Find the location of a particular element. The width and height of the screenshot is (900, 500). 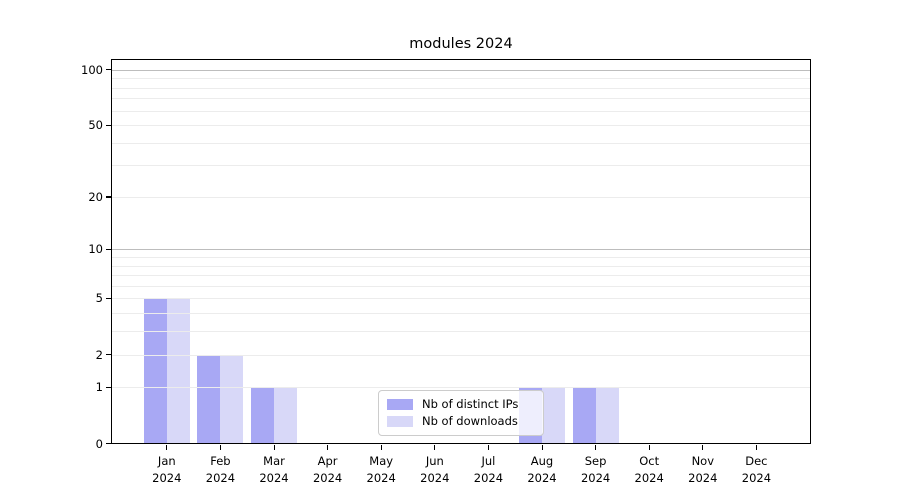

x-tick-label-nov: Nov 2024 is located at coordinates (703, 469).